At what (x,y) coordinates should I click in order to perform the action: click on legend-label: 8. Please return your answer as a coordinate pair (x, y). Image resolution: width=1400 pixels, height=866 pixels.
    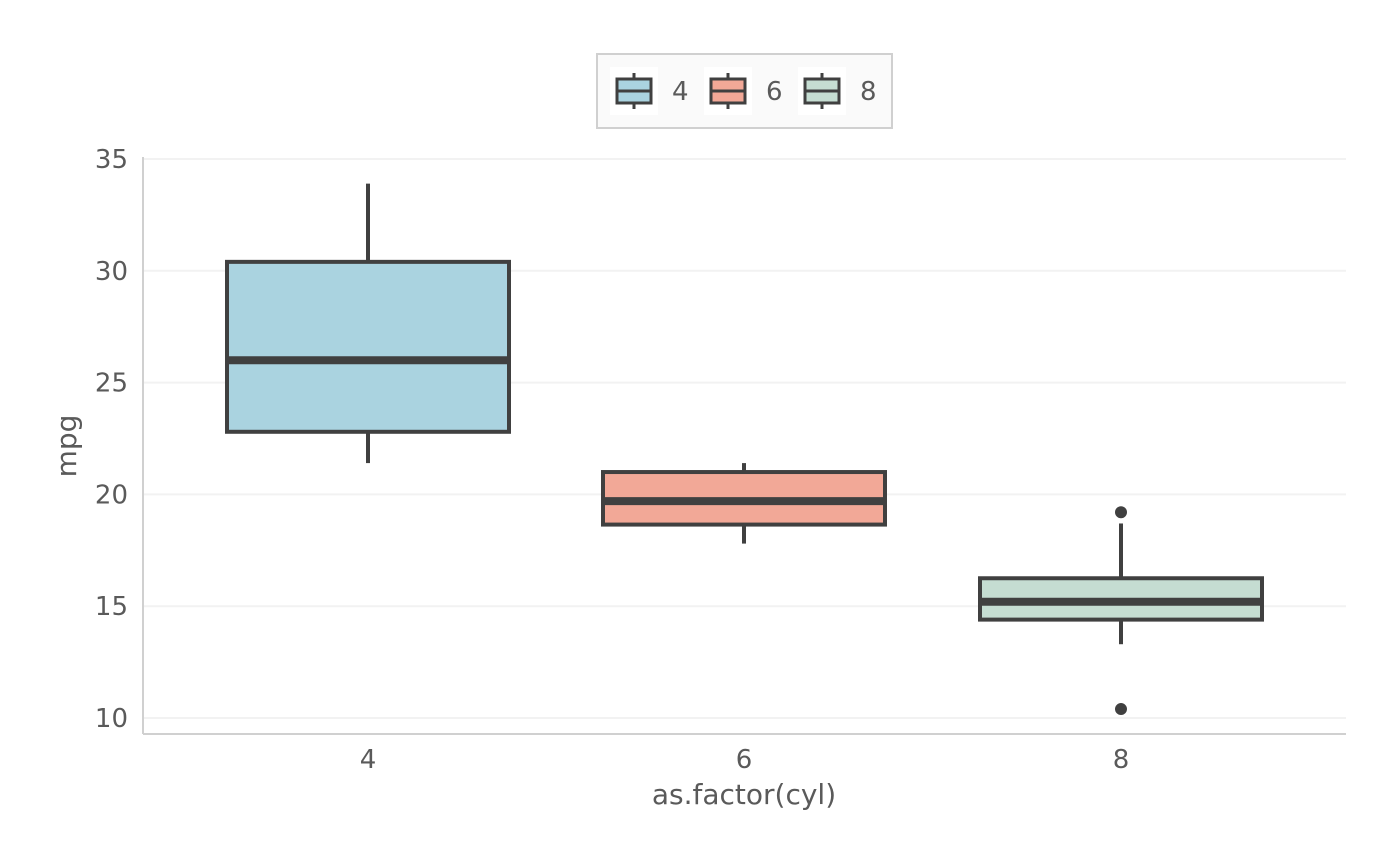
    Looking at the image, I should click on (868, 92).